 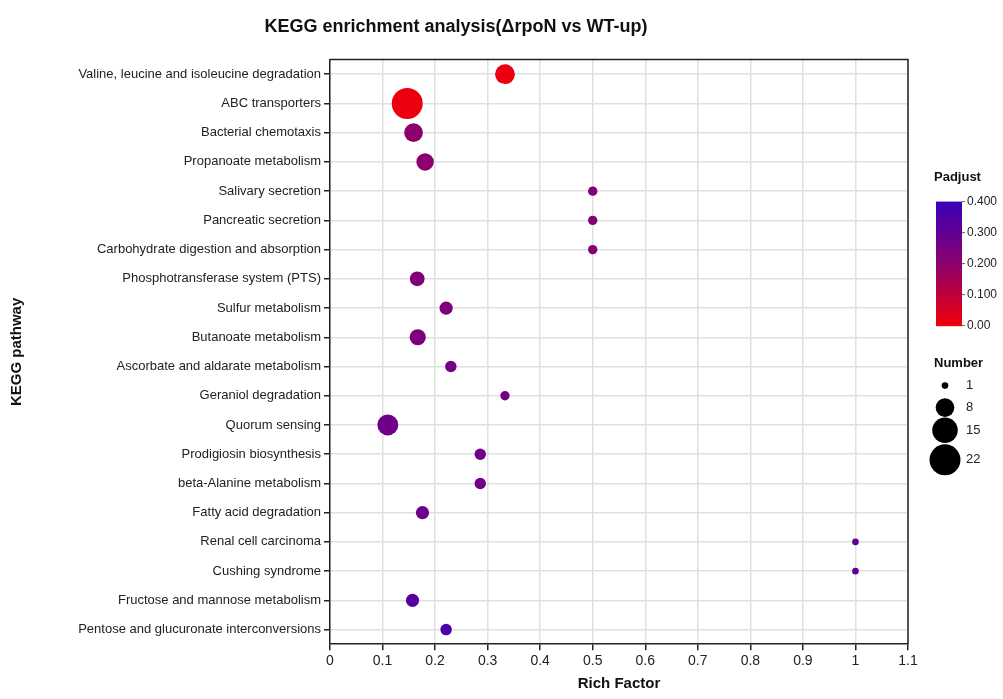 What do you see at coordinates (970, 385) in the screenshot?
I see `legend-label: 1` at bounding box center [970, 385].